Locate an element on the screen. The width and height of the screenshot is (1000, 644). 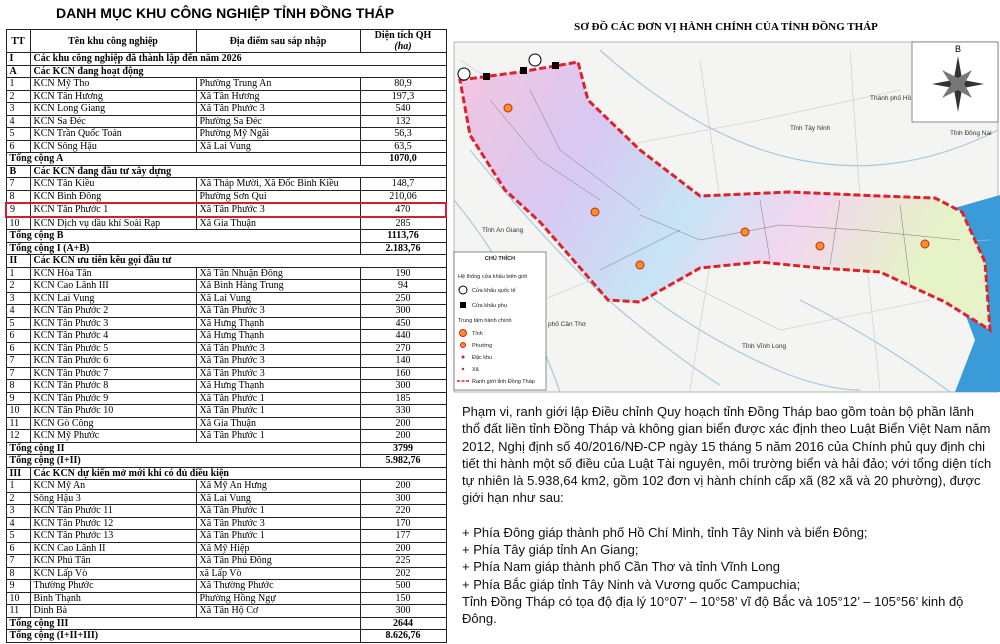
cell-tt: 4 is located at coordinates (18, 523).